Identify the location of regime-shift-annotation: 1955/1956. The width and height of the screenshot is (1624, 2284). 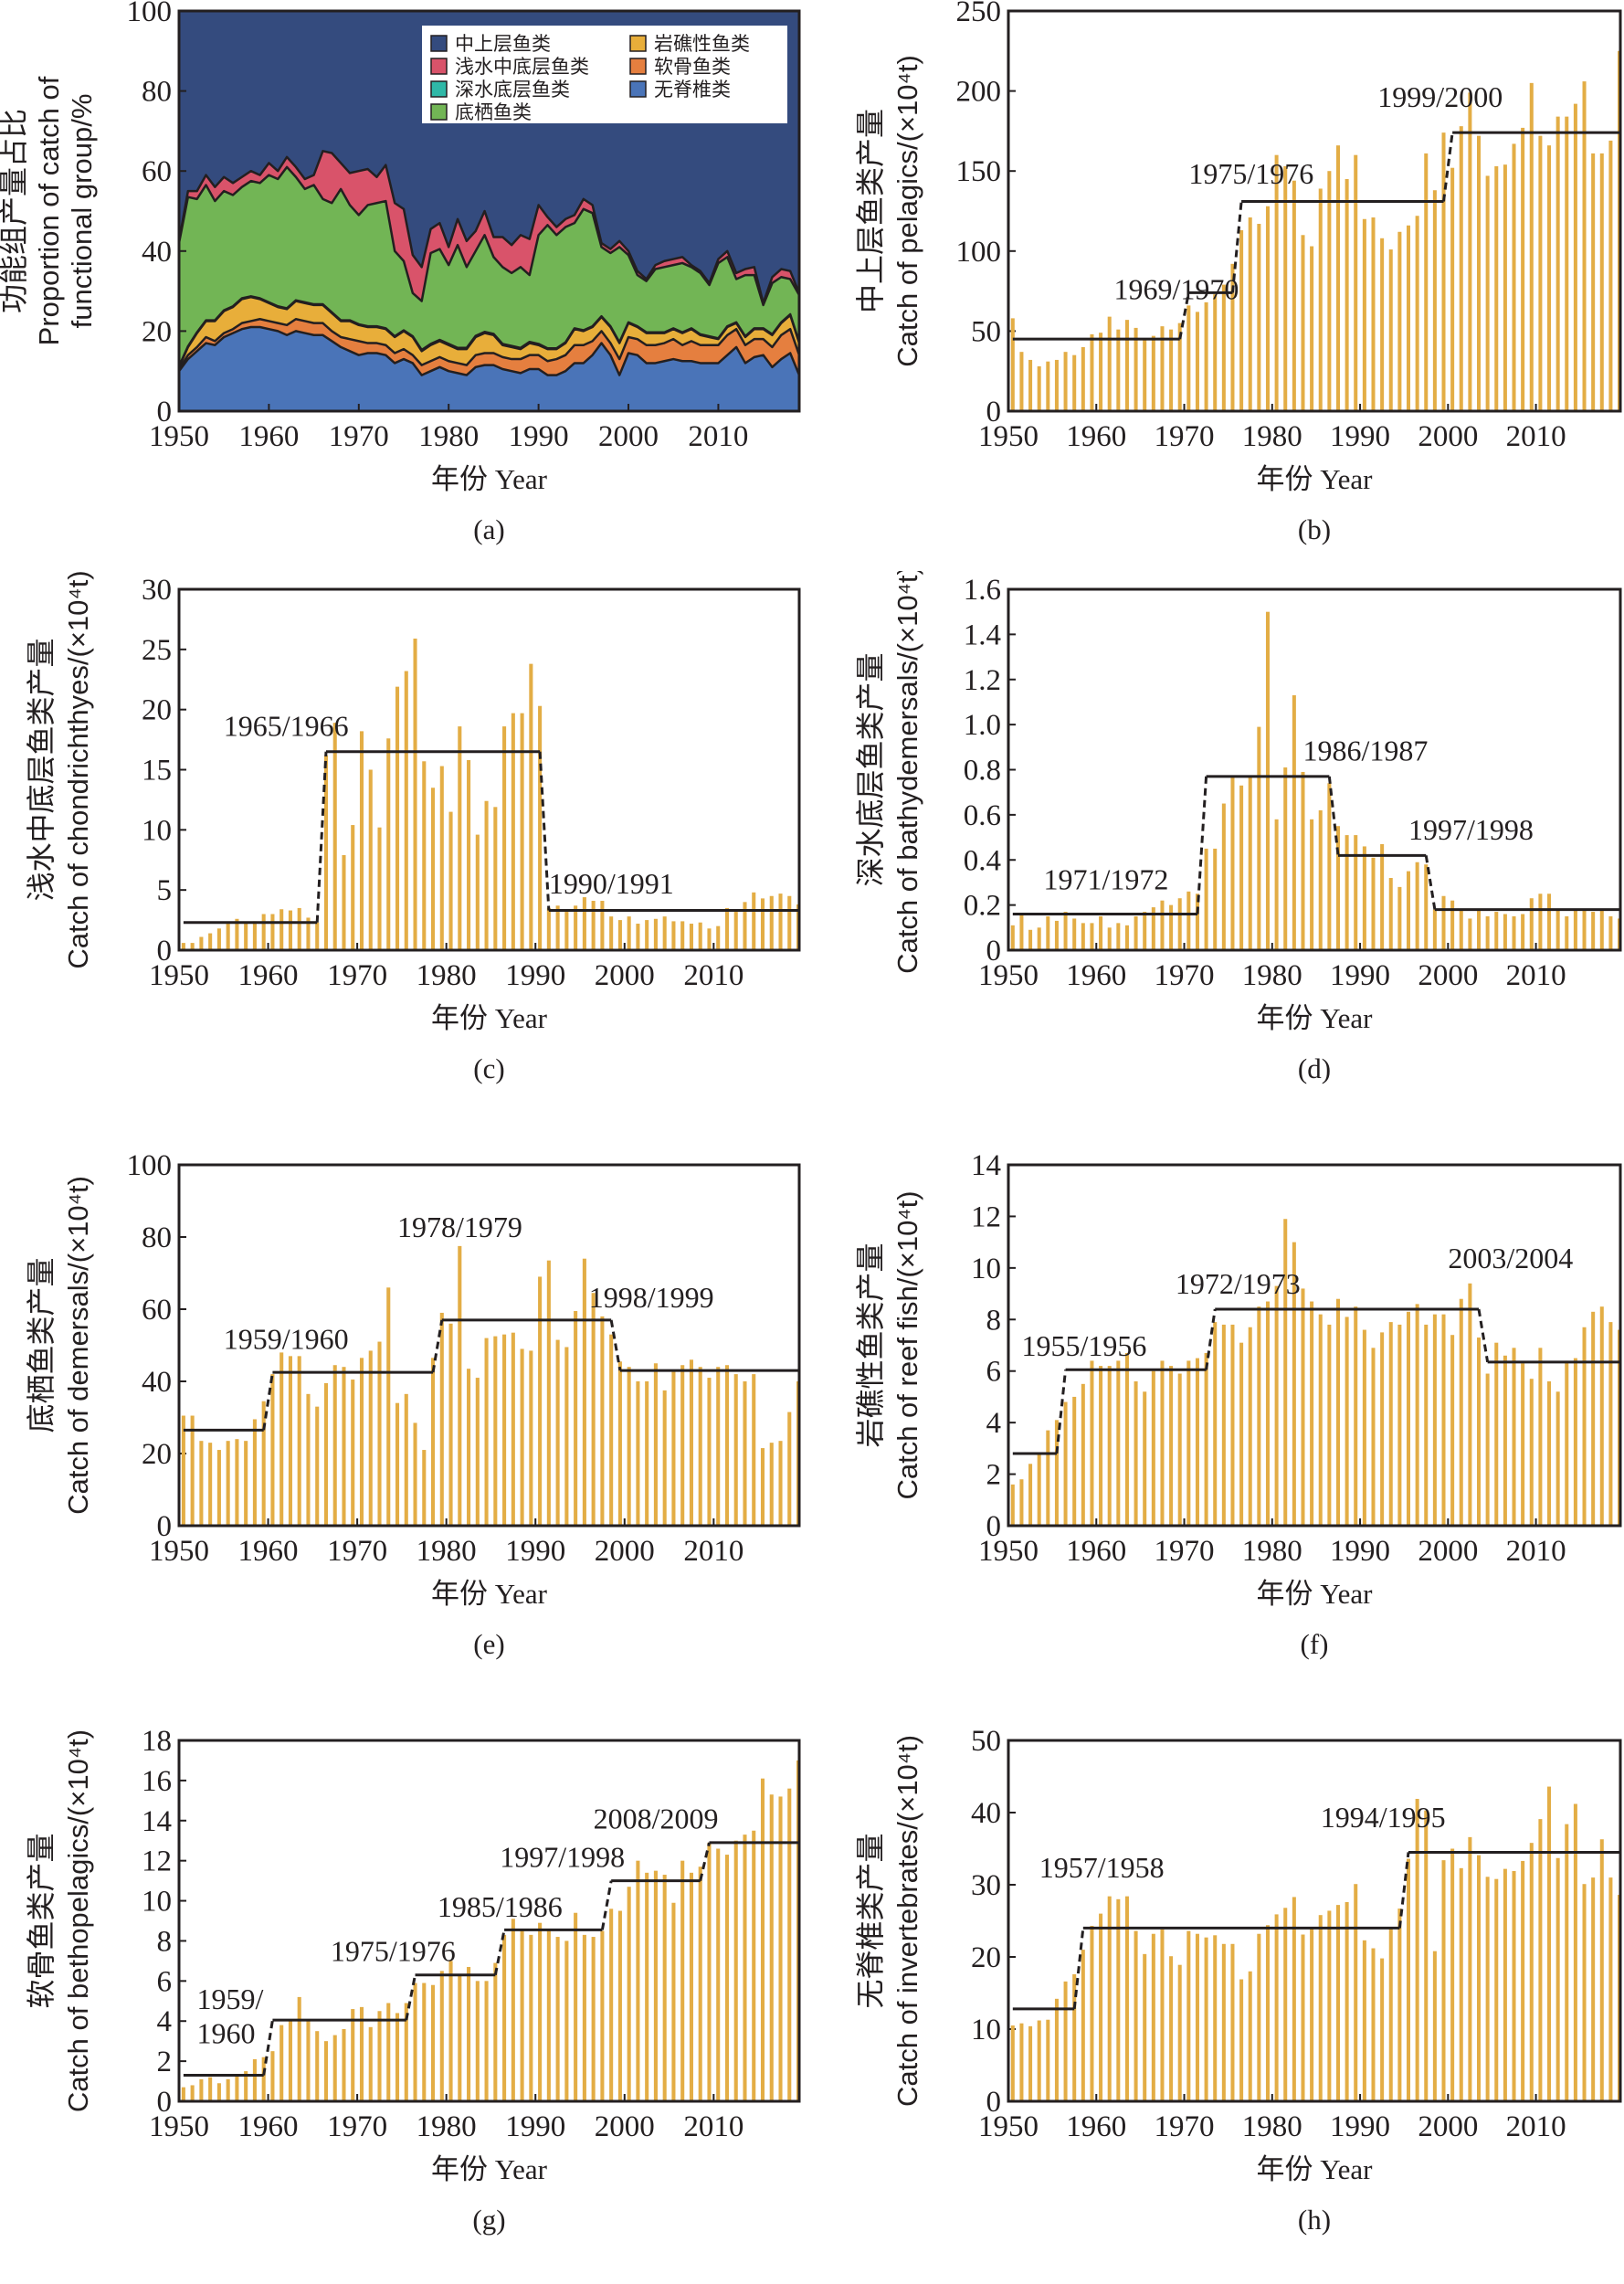
(1083, 1345).